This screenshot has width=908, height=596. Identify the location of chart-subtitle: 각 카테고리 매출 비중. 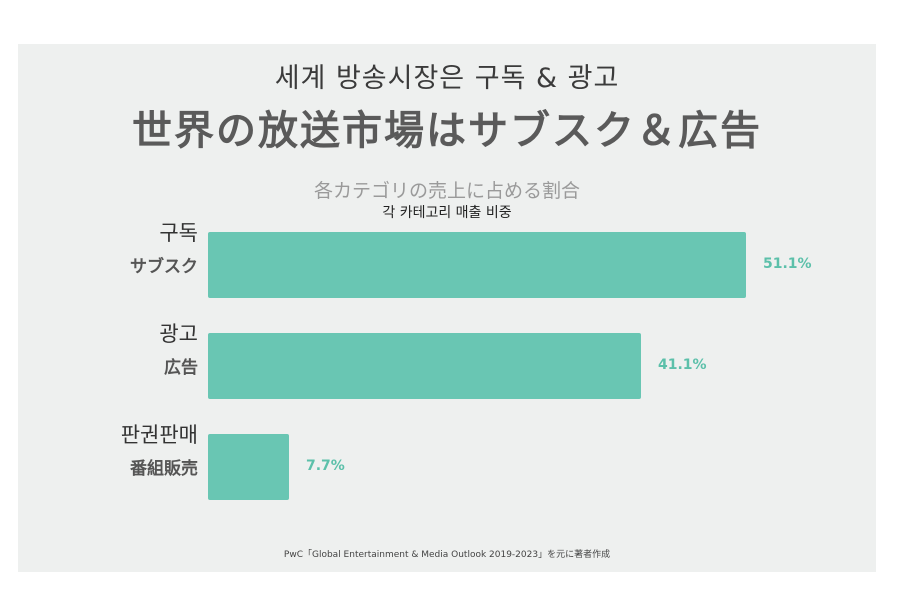
(447, 213).